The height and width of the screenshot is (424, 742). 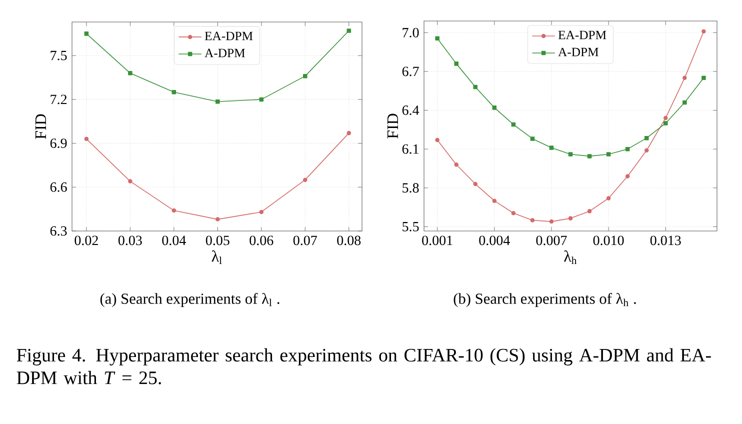 I want to click on text: (b) Search experiments of λ$_{h}$ ., so click(x=545, y=300).